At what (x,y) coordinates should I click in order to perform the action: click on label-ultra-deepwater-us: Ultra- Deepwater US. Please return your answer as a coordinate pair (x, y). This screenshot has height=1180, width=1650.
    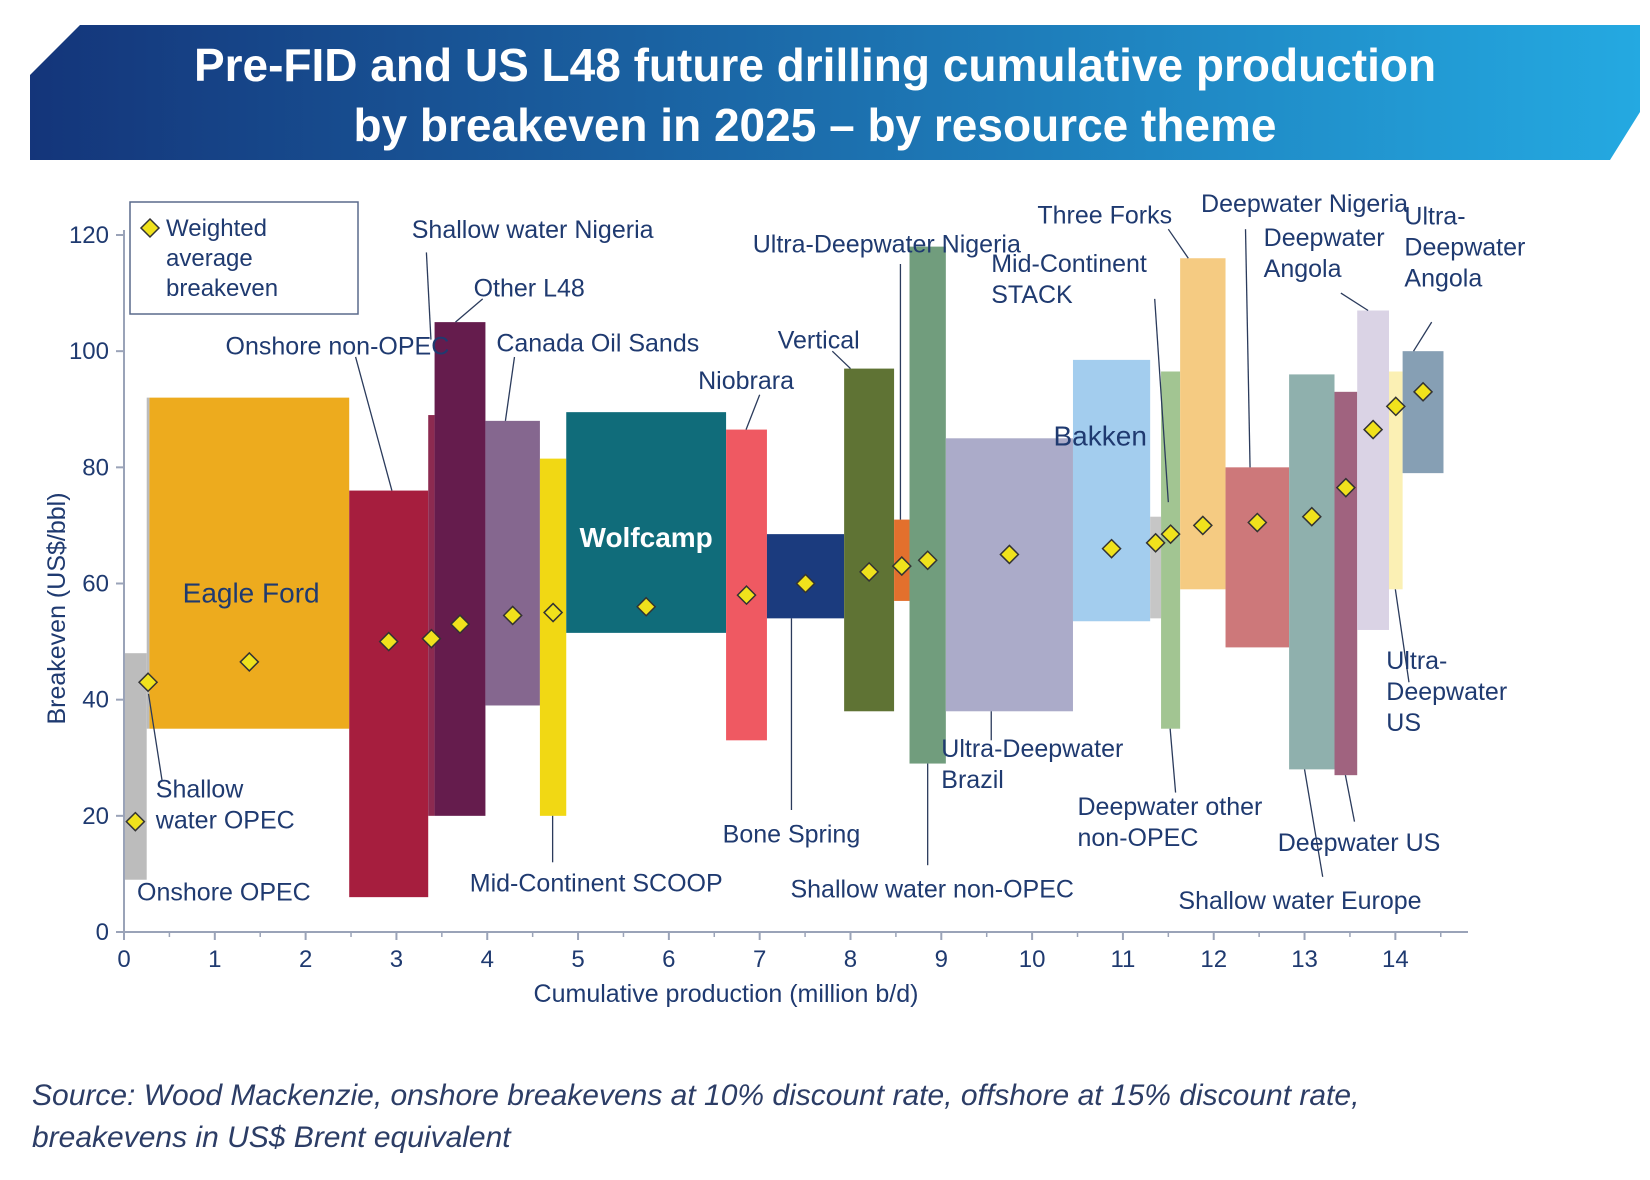
    Looking at the image, I should click on (1446, 692).